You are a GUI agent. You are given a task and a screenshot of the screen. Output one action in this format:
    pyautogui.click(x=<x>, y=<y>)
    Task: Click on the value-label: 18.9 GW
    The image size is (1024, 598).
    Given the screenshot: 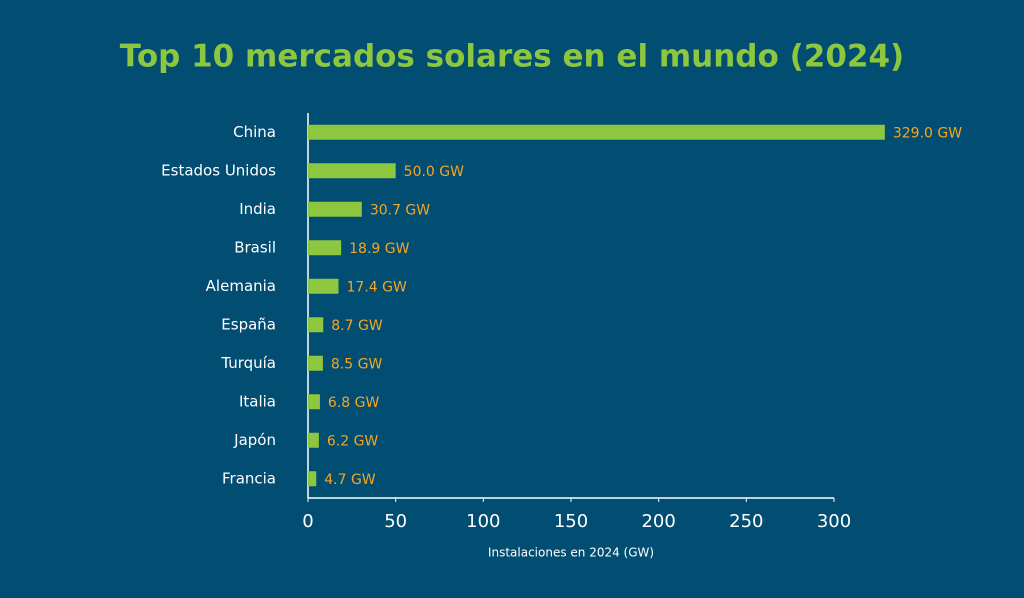 What is the action you would take?
    pyautogui.click(x=379, y=249)
    